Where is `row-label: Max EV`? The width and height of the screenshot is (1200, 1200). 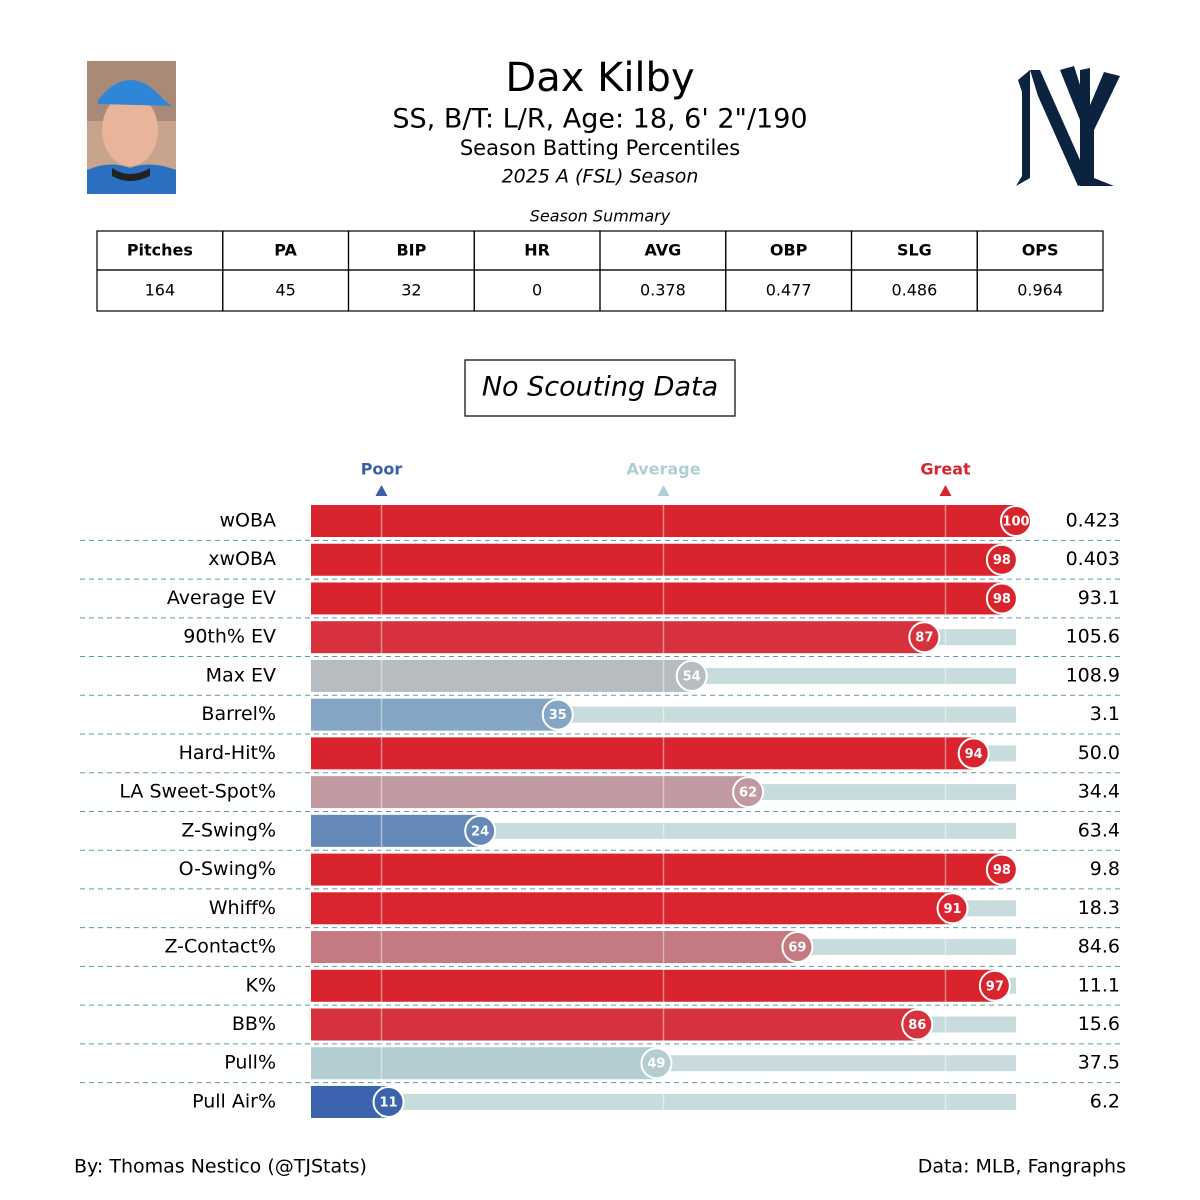 row-label: Max EV is located at coordinates (241, 675).